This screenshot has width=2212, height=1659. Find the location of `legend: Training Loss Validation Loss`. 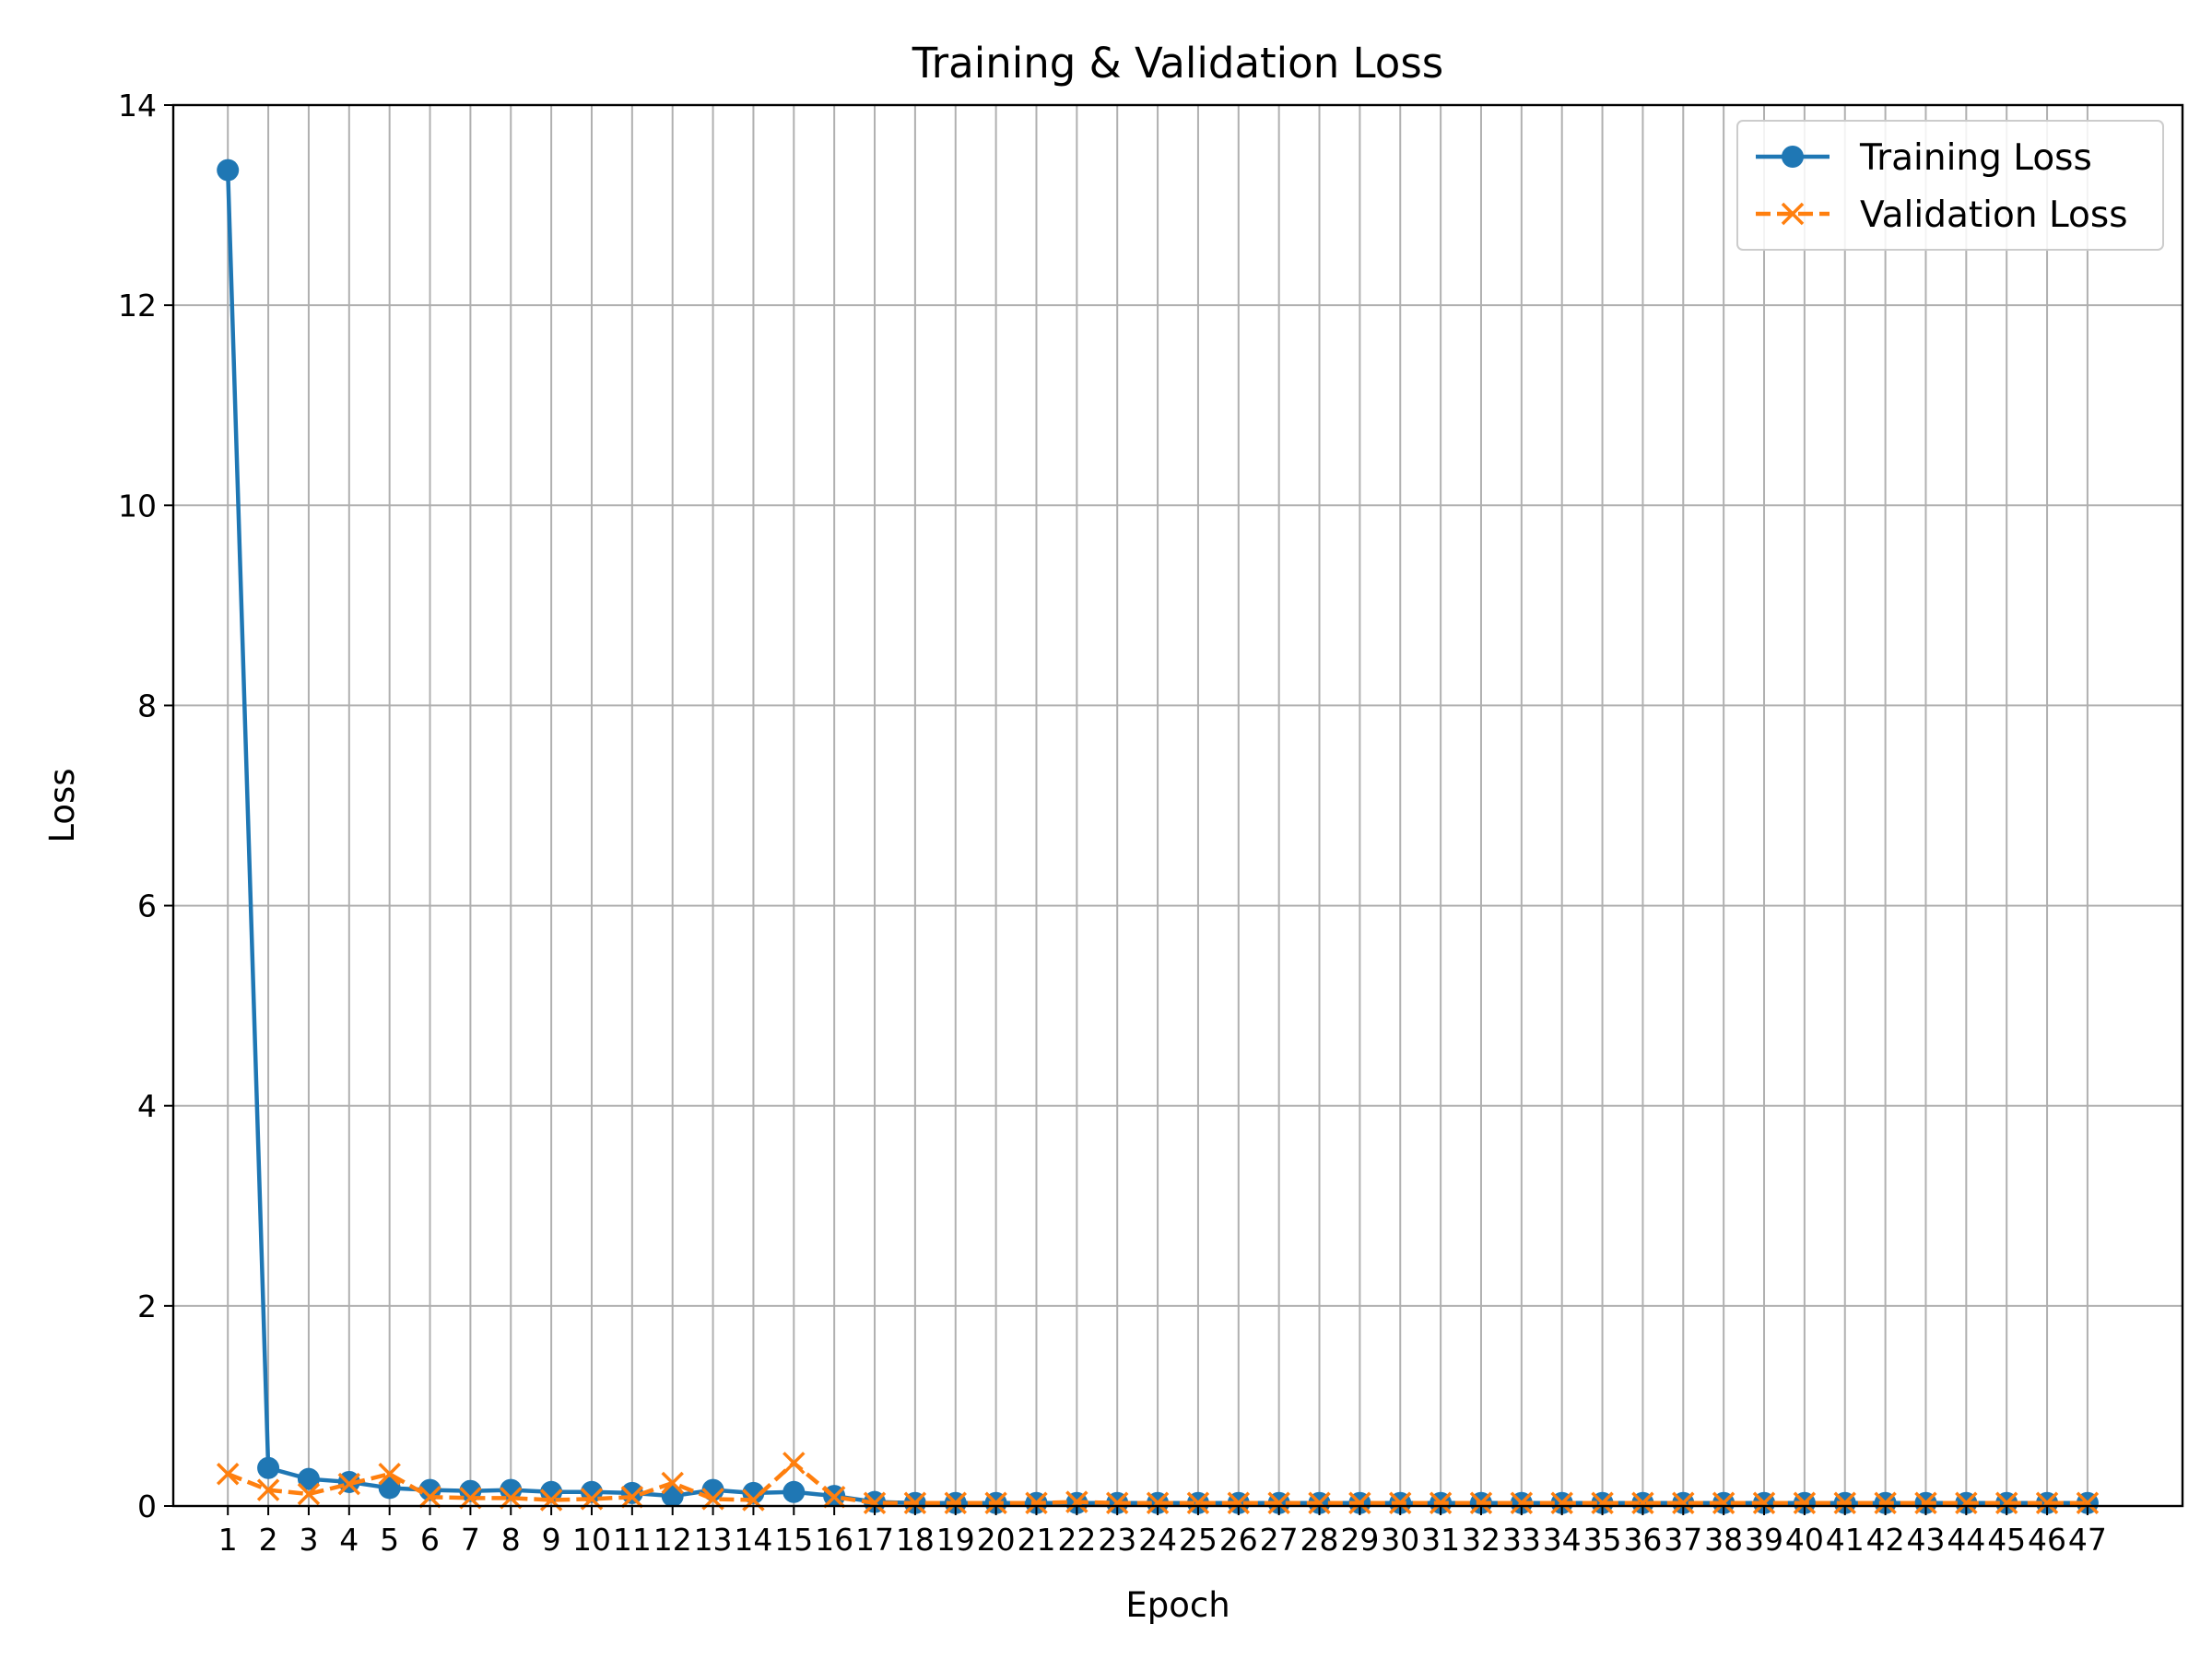

legend: Training Loss Validation Loss is located at coordinates (1950, 185).